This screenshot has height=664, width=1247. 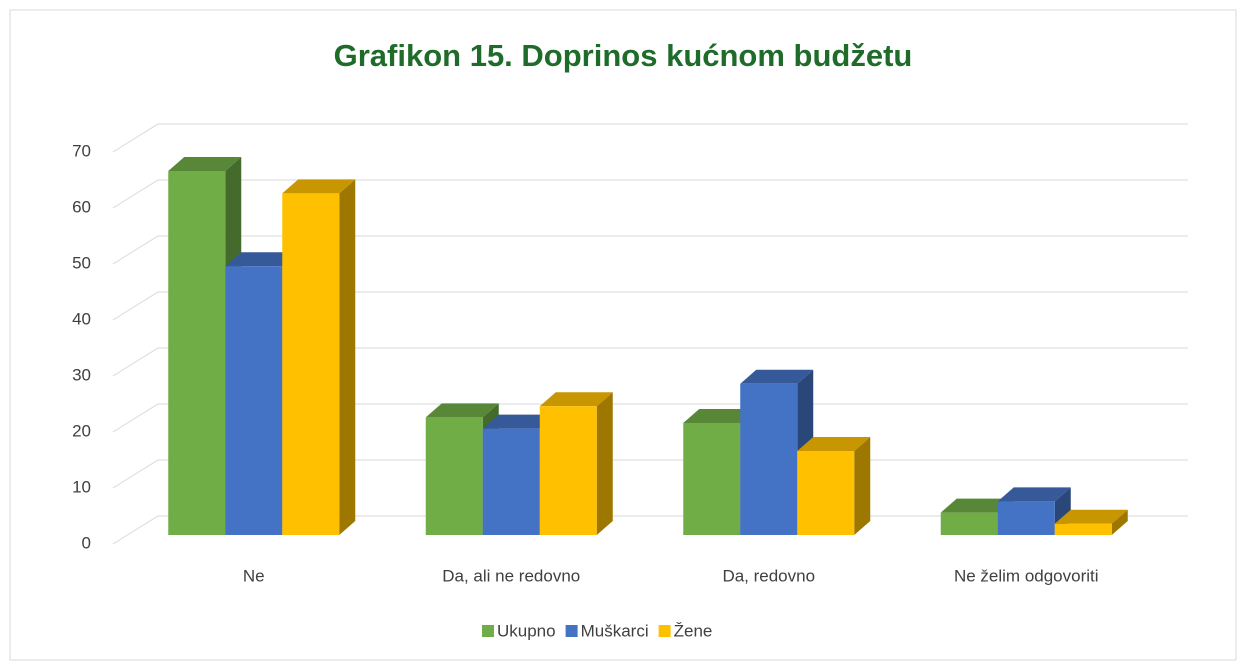 I want to click on x-tick-label: Ne želim odgovoriti, so click(x=1026, y=575).